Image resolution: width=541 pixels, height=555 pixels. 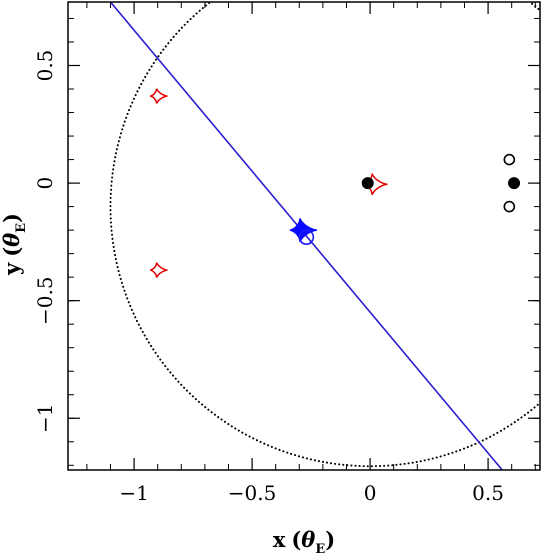 What do you see at coordinates (370, 493) in the screenshot?
I see `x-tick-label: 0` at bounding box center [370, 493].